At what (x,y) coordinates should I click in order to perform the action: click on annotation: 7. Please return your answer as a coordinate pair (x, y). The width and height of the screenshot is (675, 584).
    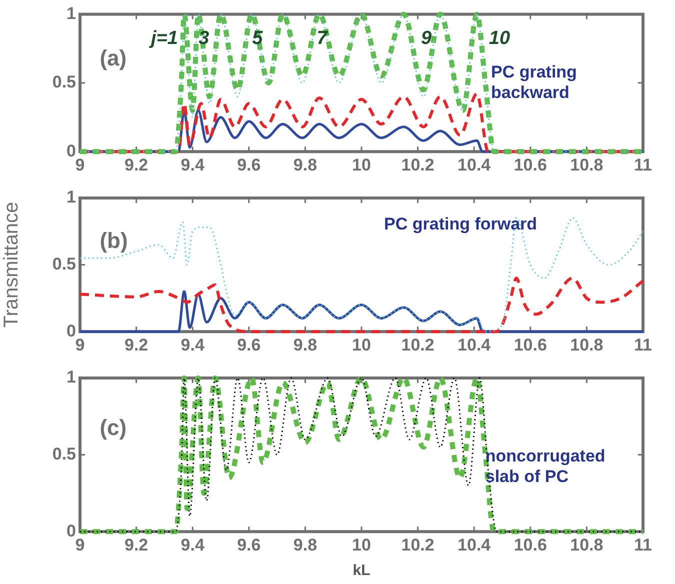
    Looking at the image, I should click on (322, 39).